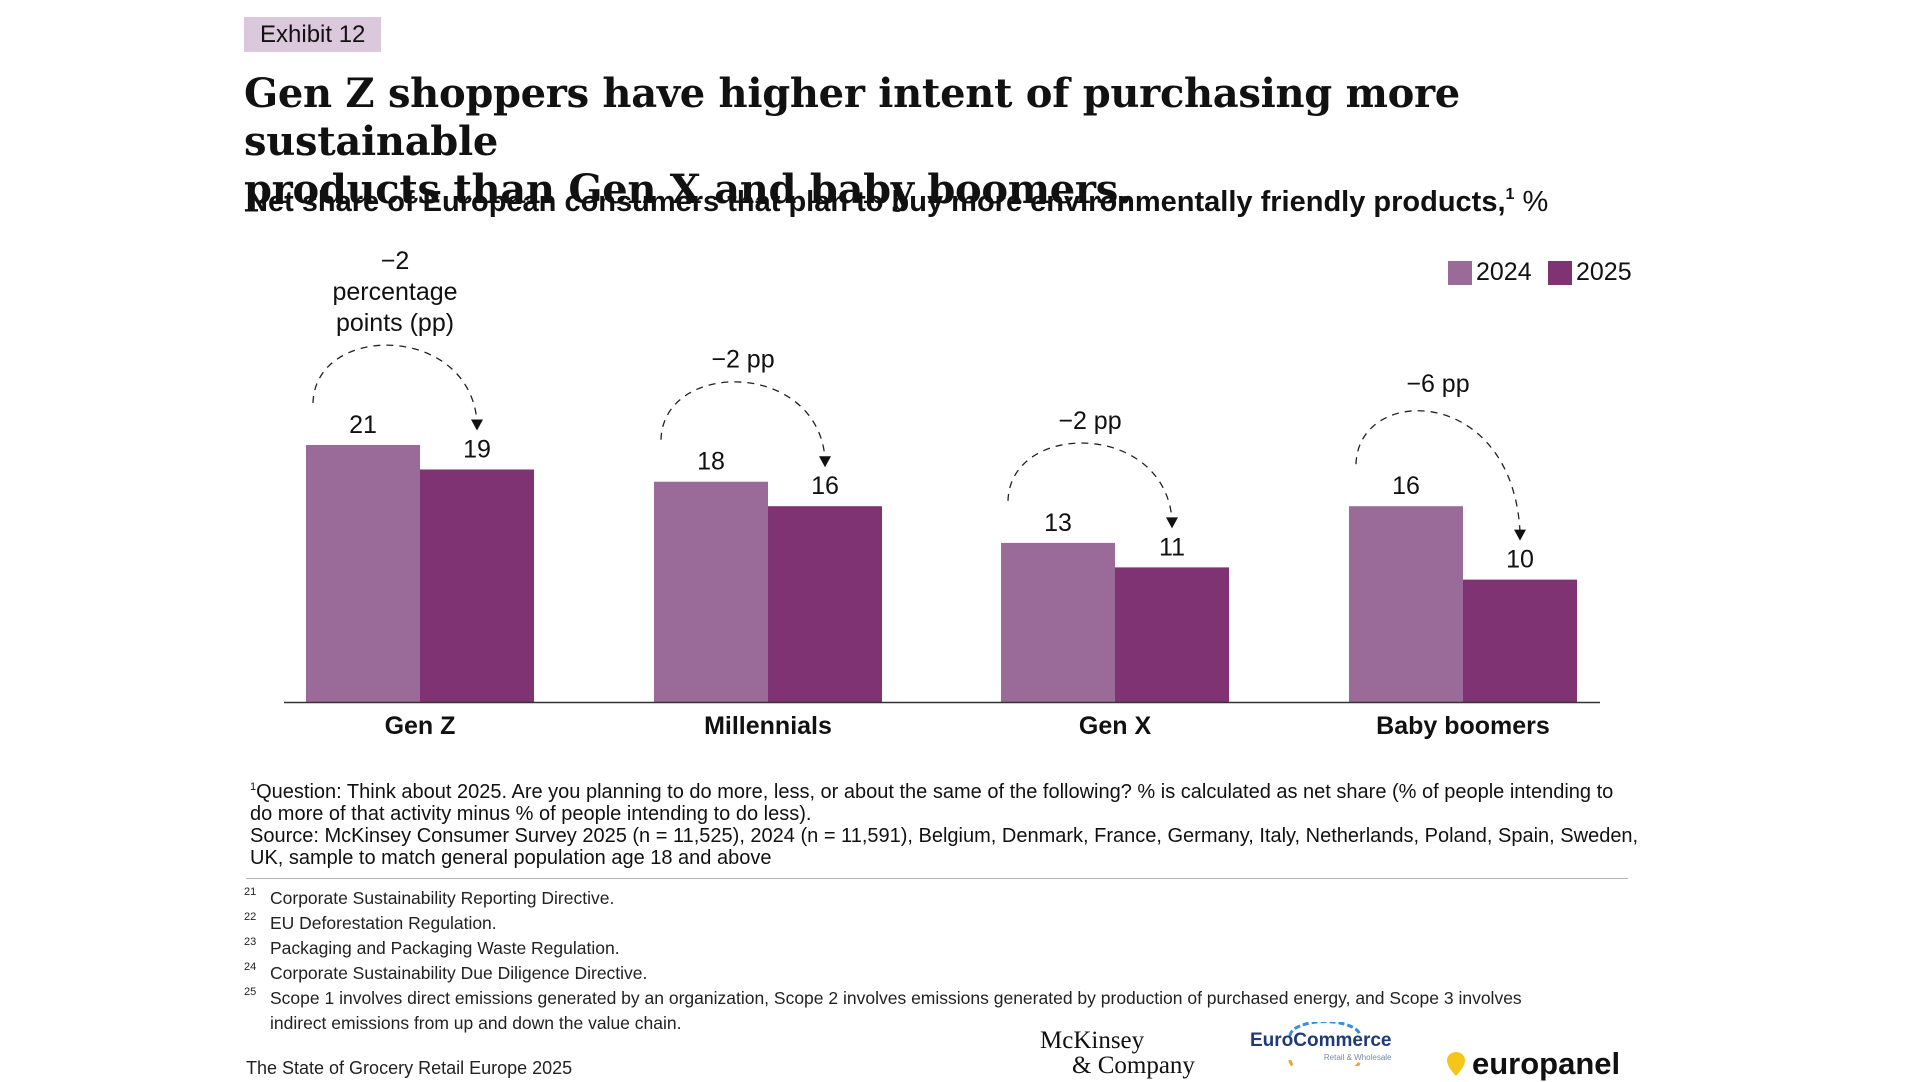 Image resolution: width=1920 pixels, height=1082 pixels. Describe the element at coordinates (394, 292) in the screenshot. I see `change-annotation-gen-z-line-2: percentage` at that location.